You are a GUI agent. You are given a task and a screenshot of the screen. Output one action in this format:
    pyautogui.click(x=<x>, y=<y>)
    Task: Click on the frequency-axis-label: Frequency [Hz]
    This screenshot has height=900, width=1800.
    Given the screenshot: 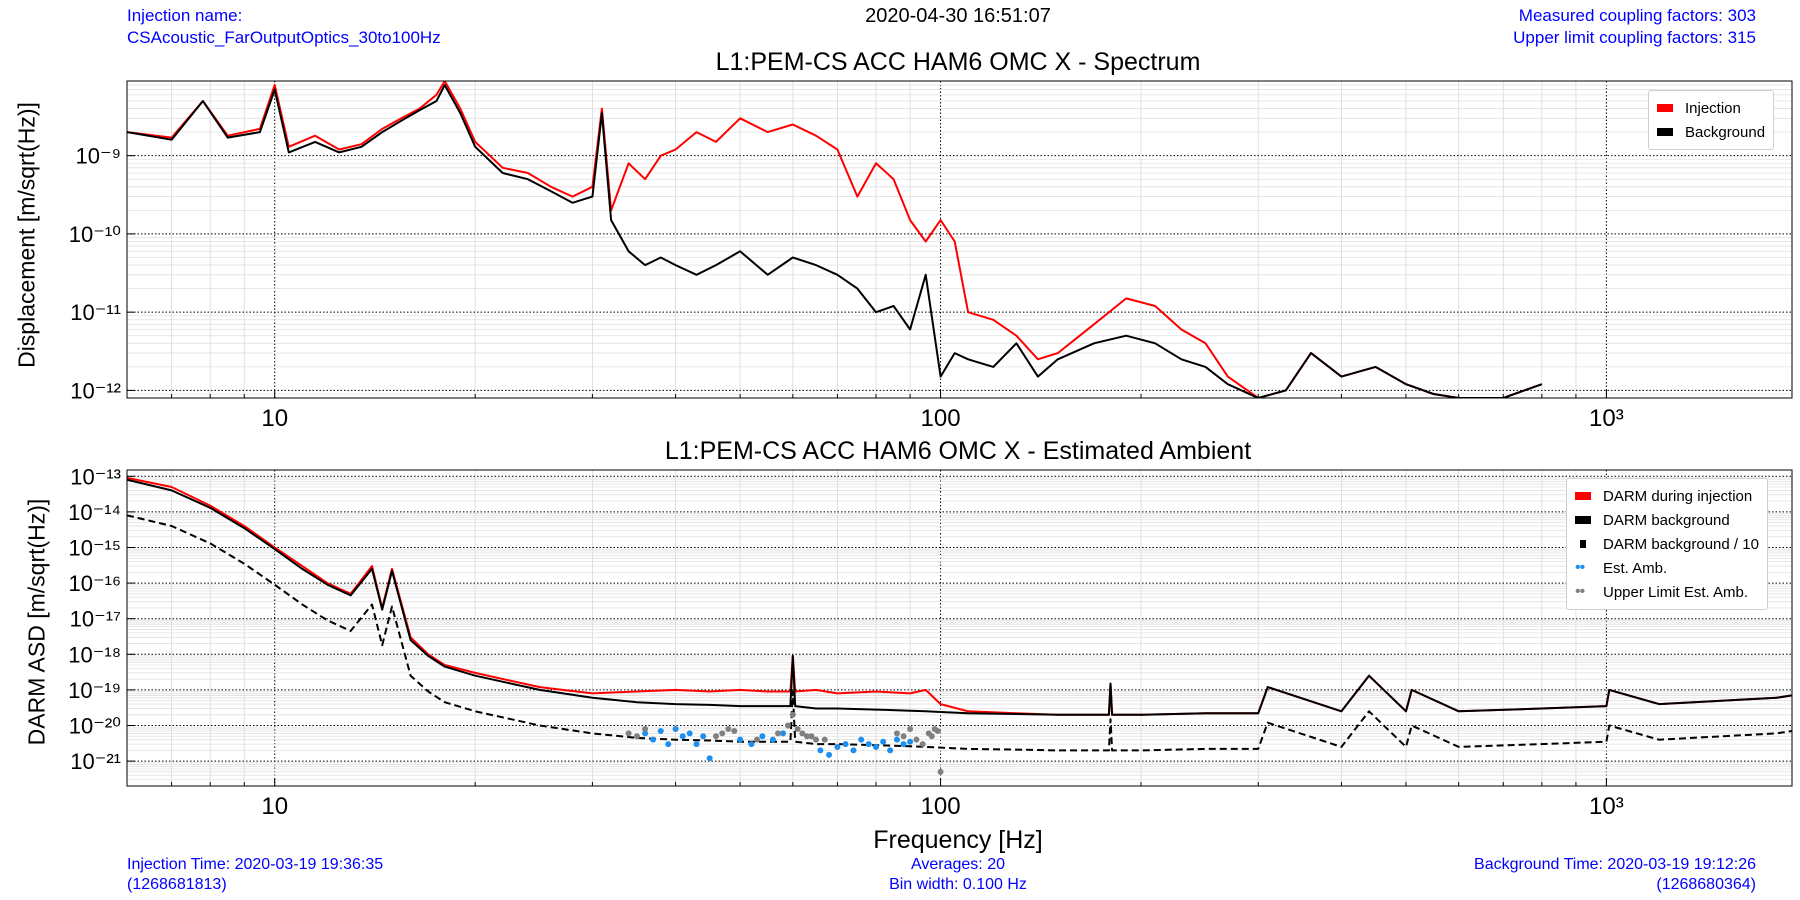 What is the action you would take?
    pyautogui.click(x=958, y=840)
    